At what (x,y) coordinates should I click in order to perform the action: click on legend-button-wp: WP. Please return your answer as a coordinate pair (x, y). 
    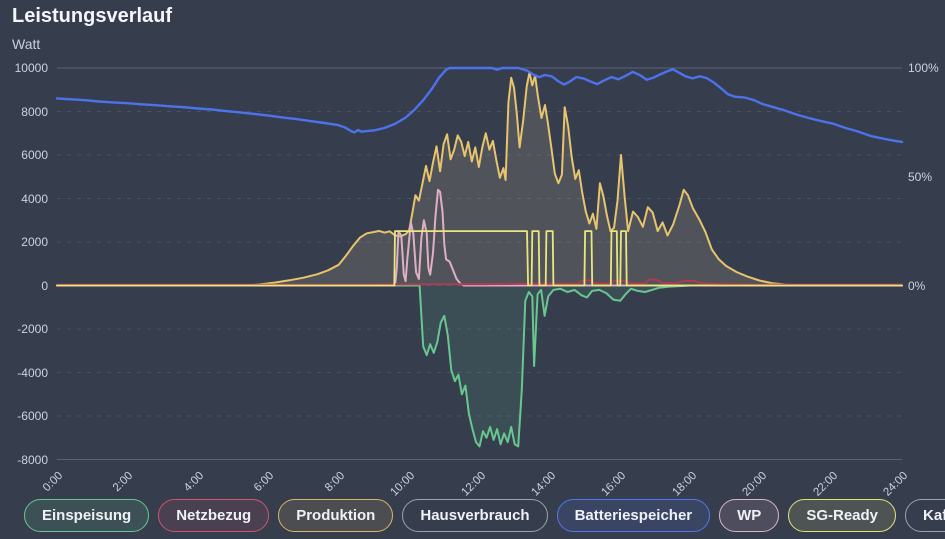
    Looking at the image, I should click on (749, 515).